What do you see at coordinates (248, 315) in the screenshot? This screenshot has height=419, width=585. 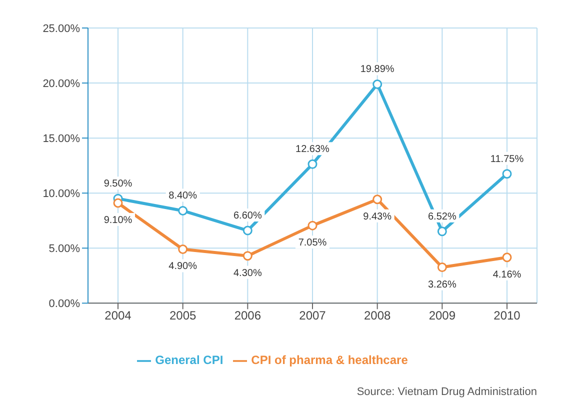 I see `x-tick-label: 2006` at bounding box center [248, 315].